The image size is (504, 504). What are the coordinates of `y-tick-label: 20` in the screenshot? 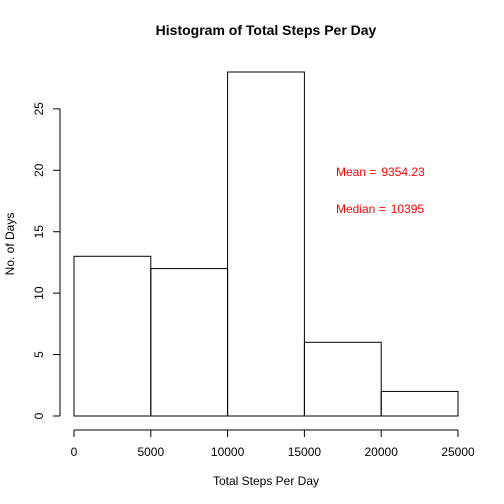 It's located at (39, 170).